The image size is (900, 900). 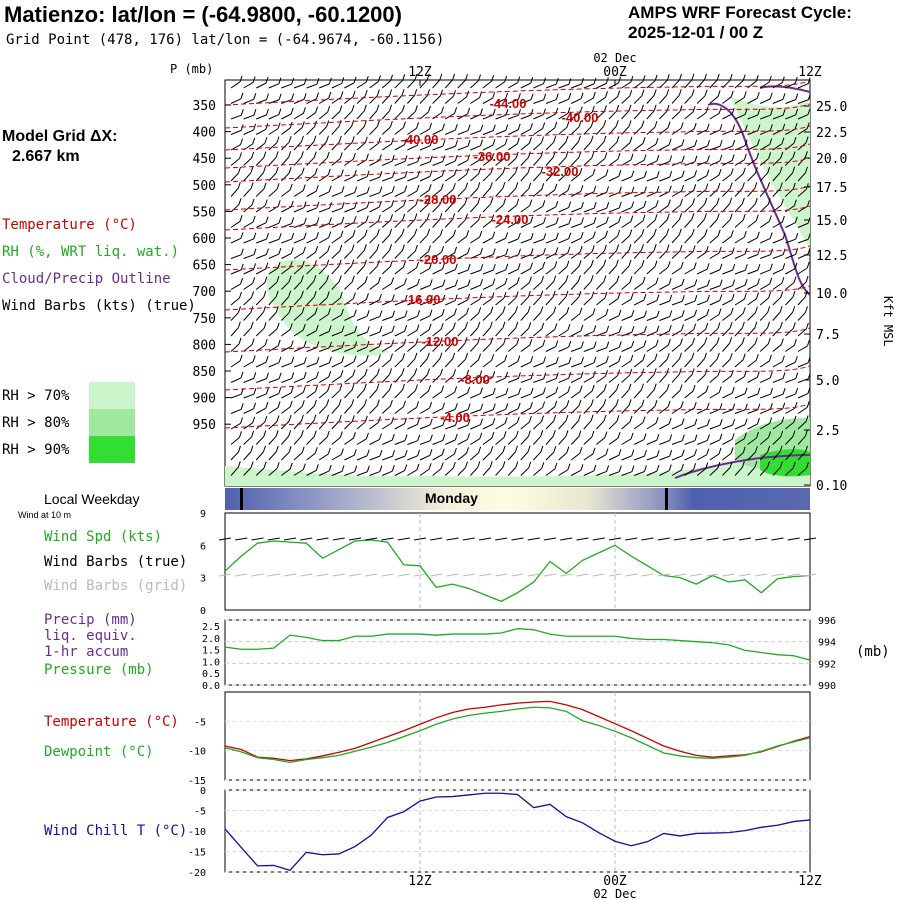 What do you see at coordinates (831, 256) in the screenshot?
I see `z-tick-label: 12.5` at bounding box center [831, 256].